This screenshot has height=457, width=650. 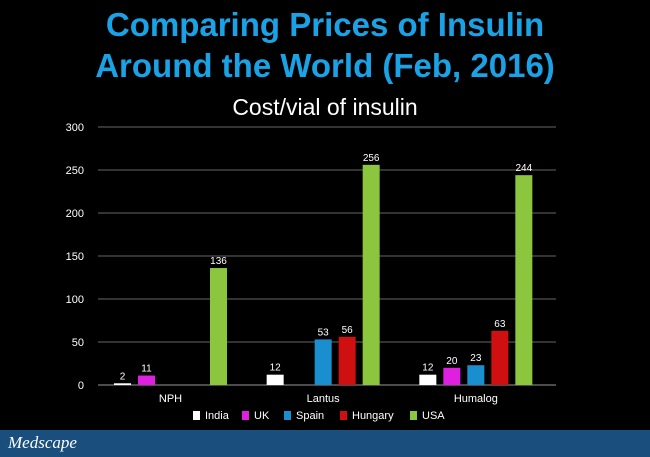 I want to click on data-label: 20, so click(x=452, y=361).